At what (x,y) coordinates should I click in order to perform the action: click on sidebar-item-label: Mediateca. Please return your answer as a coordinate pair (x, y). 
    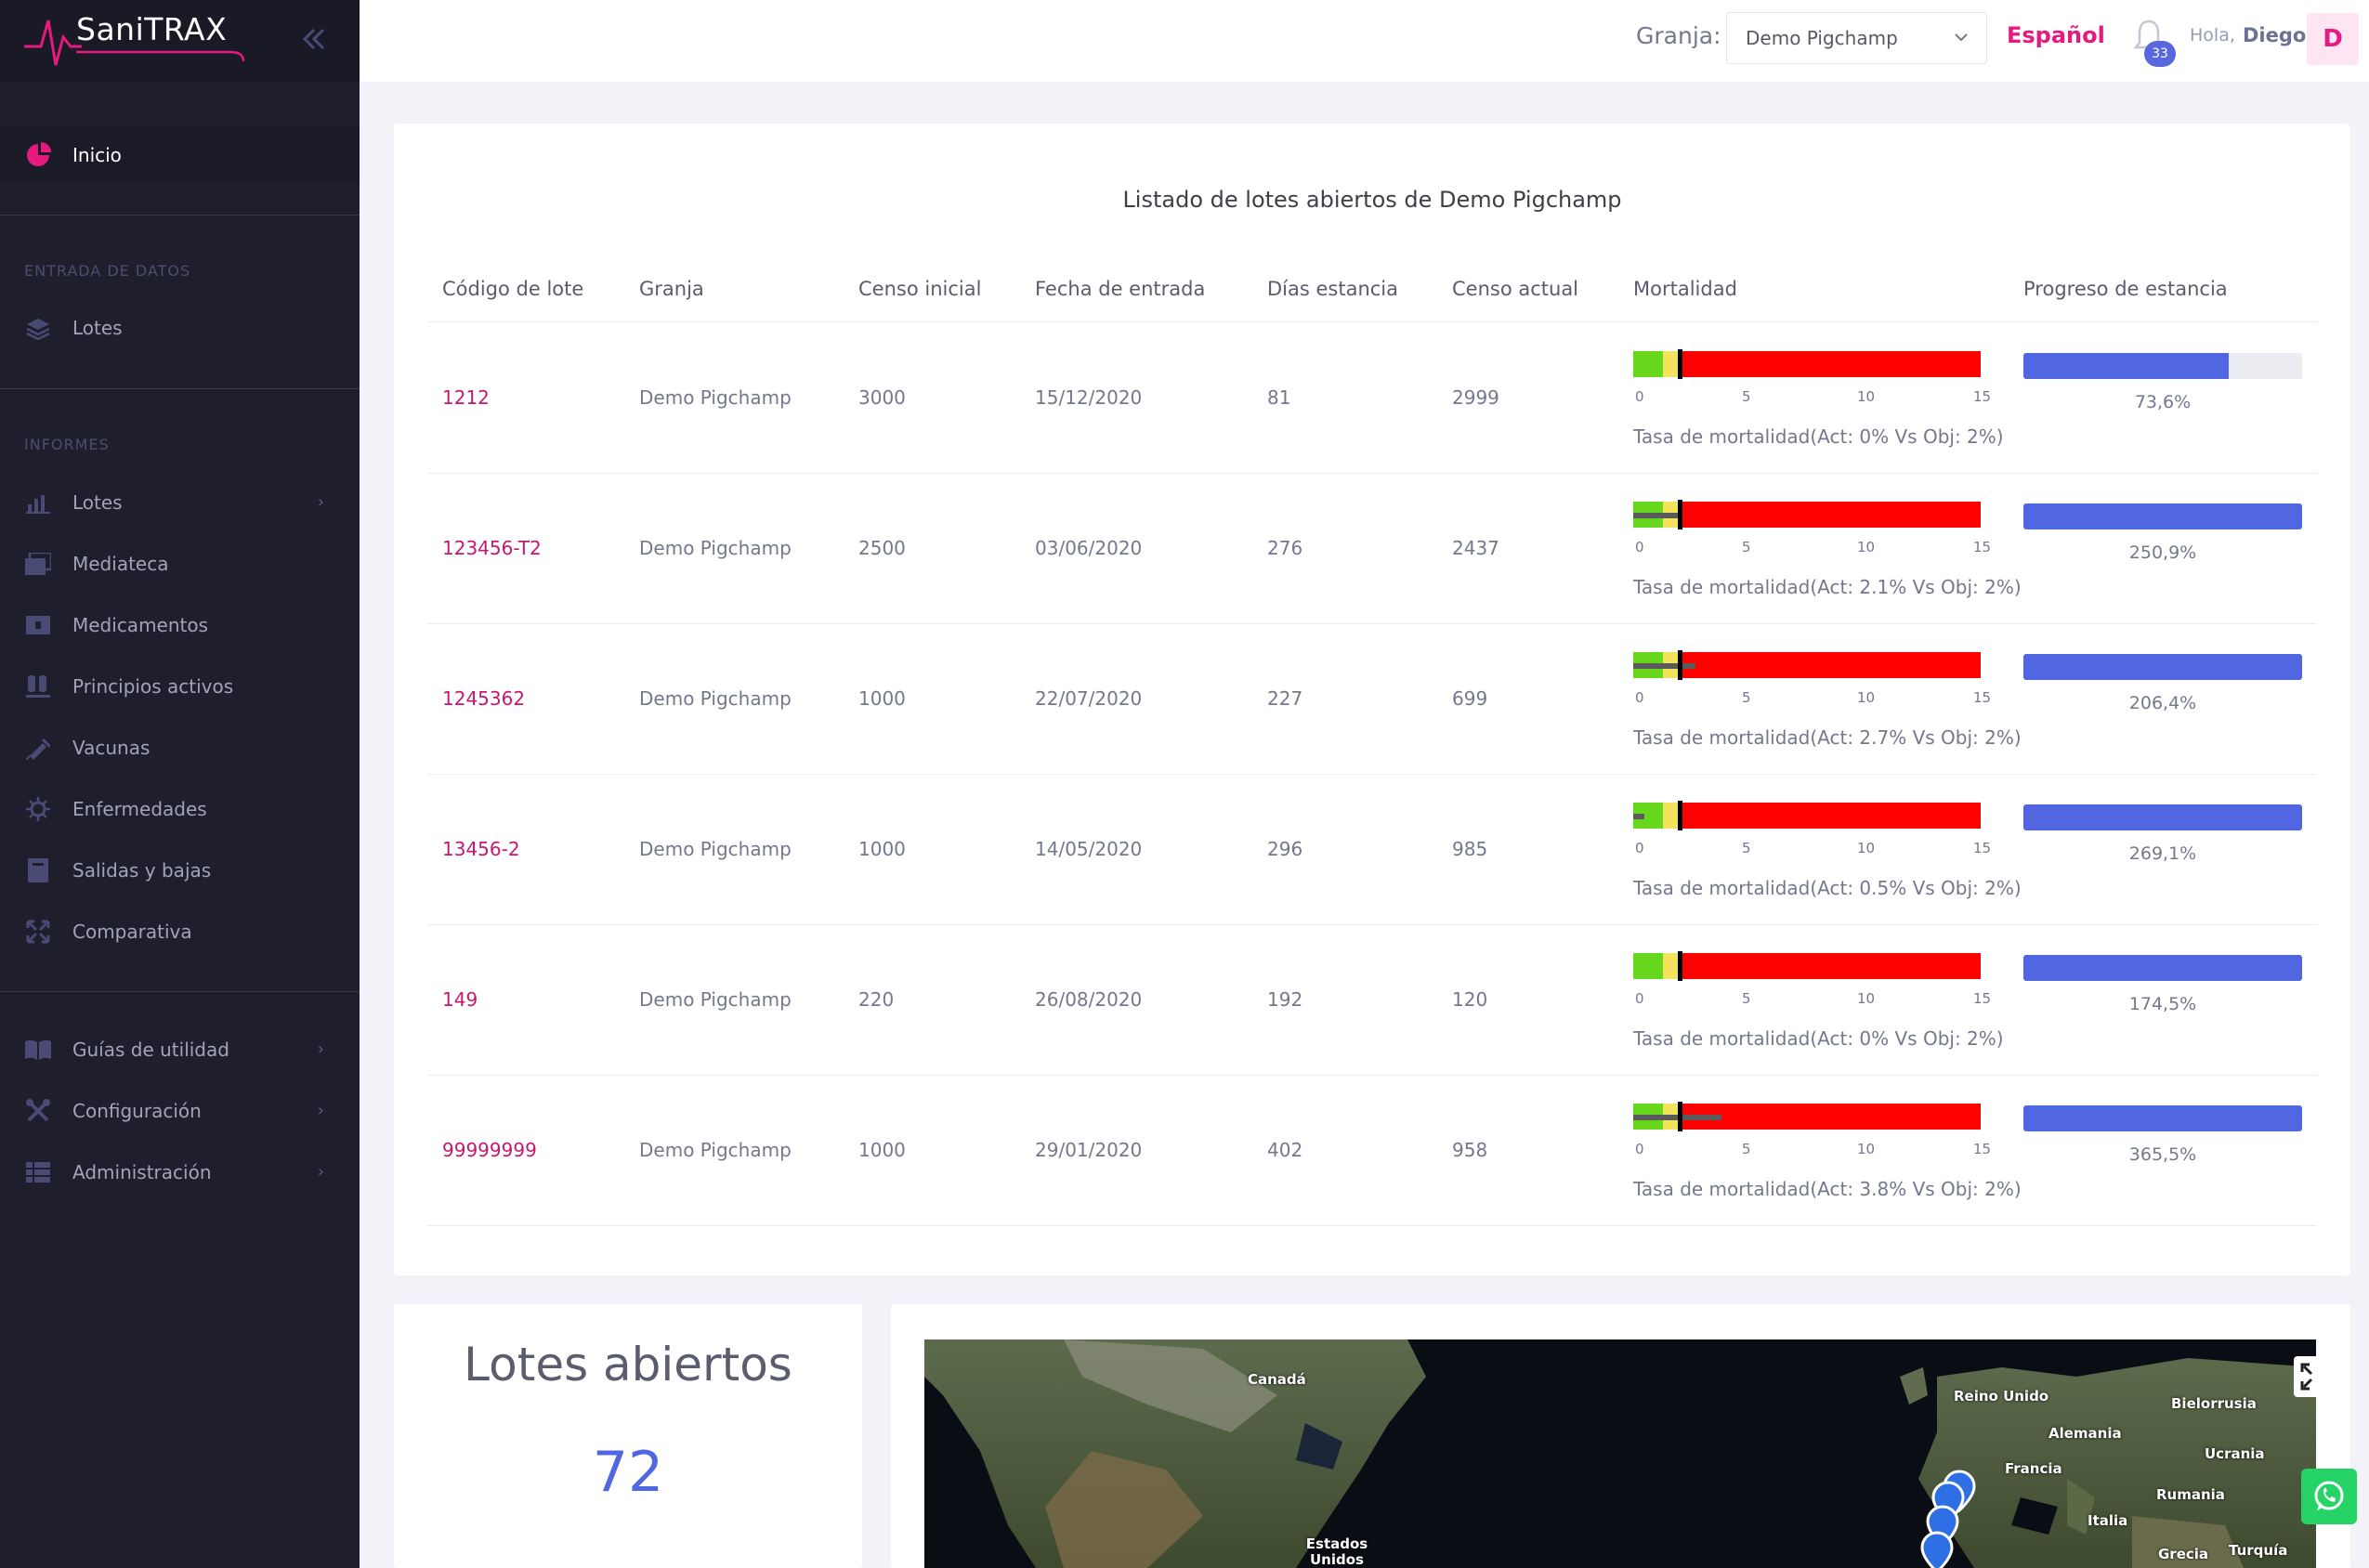
    Looking at the image, I should click on (120, 564).